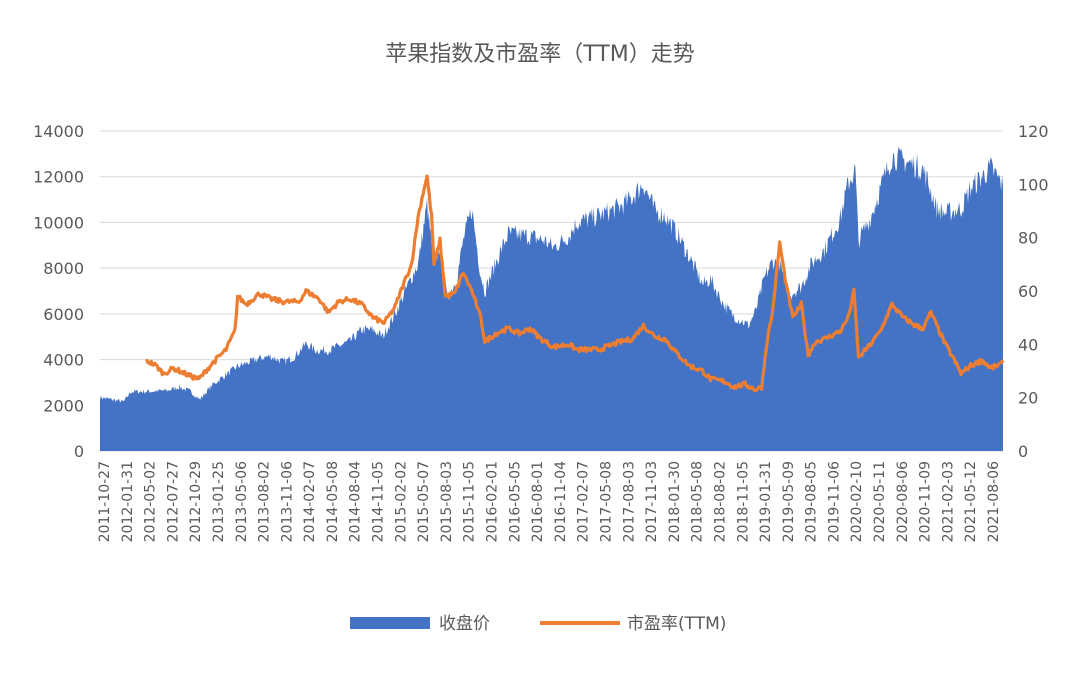 The image size is (1080, 673). Describe the element at coordinates (390, 623) in the screenshot. I see `legend-swatch-close-price` at that location.